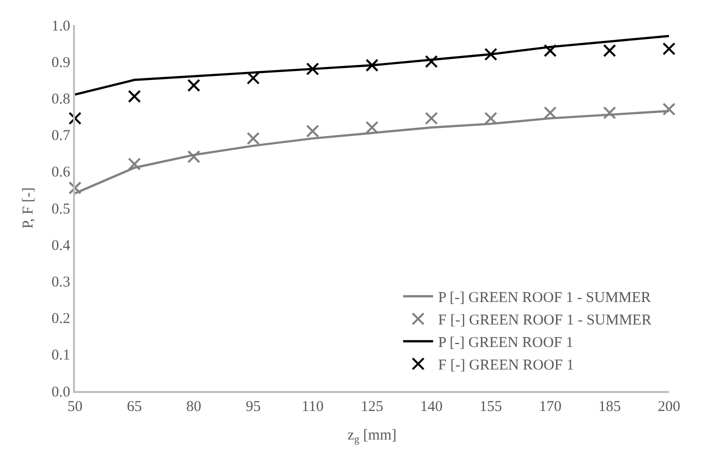 This screenshot has width=704, height=461. Describe the element at coordinates (372, 436) in the screenshot. I see `x-axis-title: z$_{g}$ [mm]` at that location.